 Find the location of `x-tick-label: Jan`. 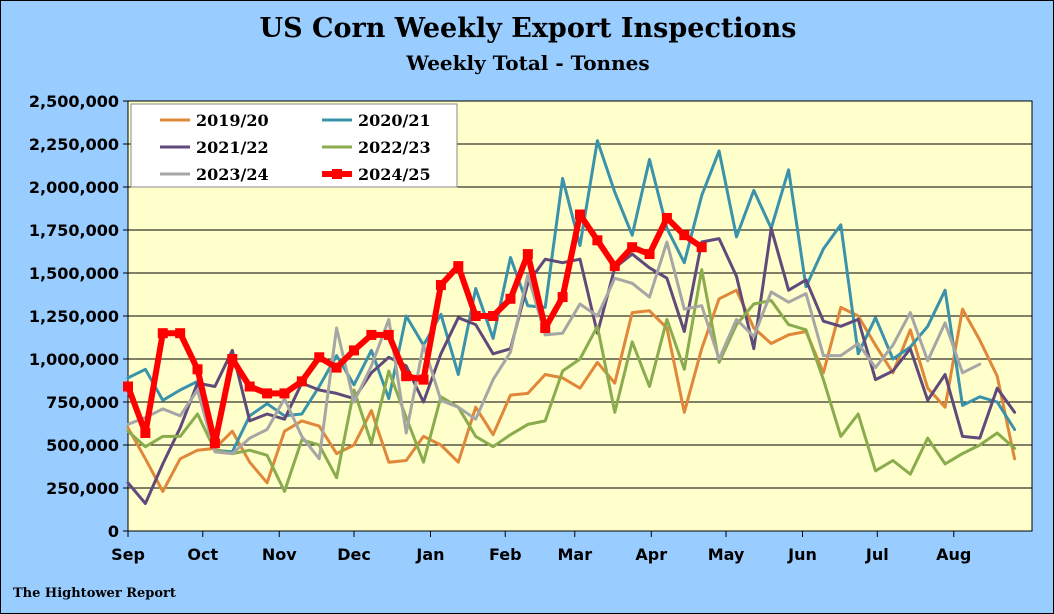

x-tick-label: Jan is located at coordinates (429, 554).